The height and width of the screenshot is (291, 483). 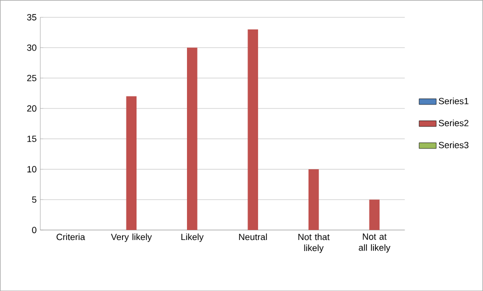 What do you see at coordinates (253, 236) in the screenshot?
I see `x-tick-label: Neutral` at bounding box center [253, 236].